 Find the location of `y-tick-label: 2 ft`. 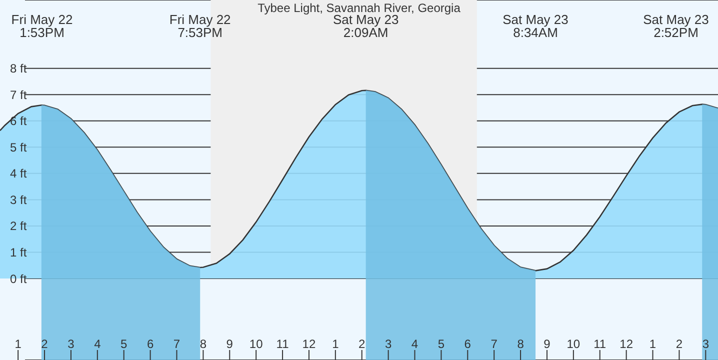

y-tick-label: 2 ft is located at coordinates (19, 226).